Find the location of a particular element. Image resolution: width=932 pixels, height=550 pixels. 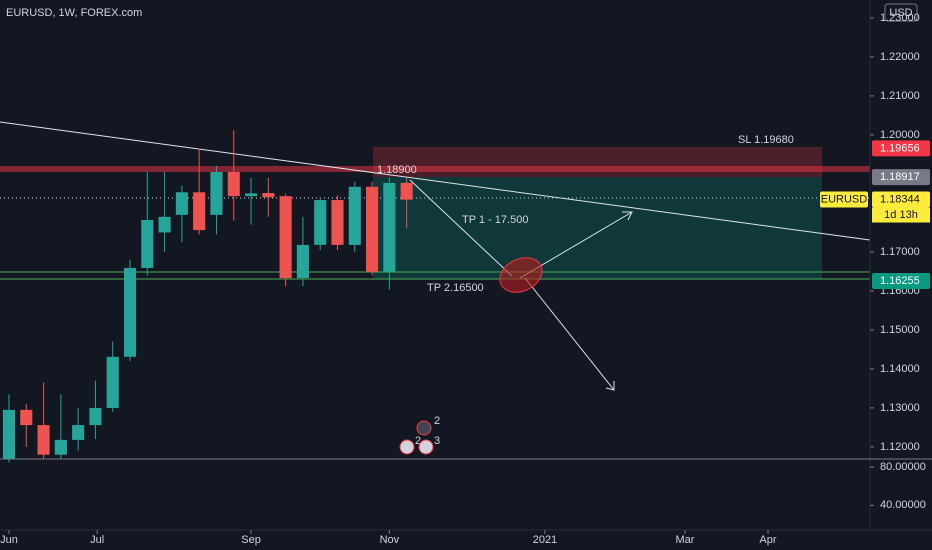

y-tick-label: 1.20000 is located at coordinates (900, 135).